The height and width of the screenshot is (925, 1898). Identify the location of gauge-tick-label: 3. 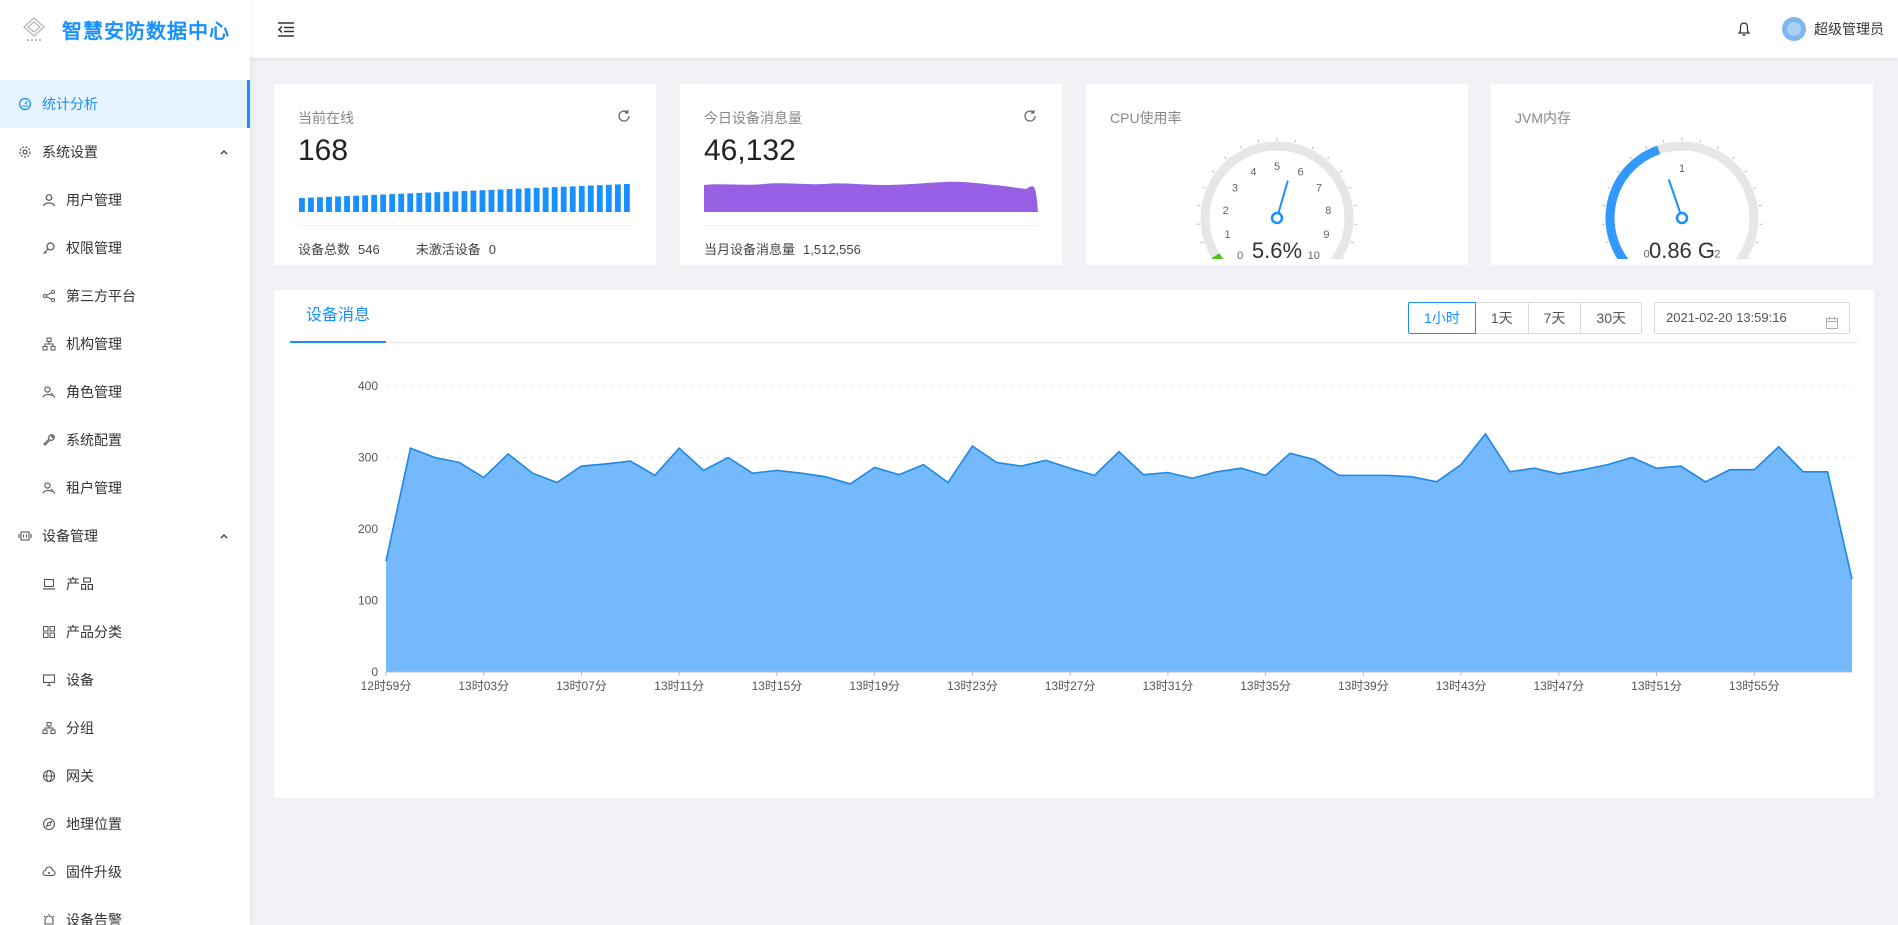
(1235, 188).